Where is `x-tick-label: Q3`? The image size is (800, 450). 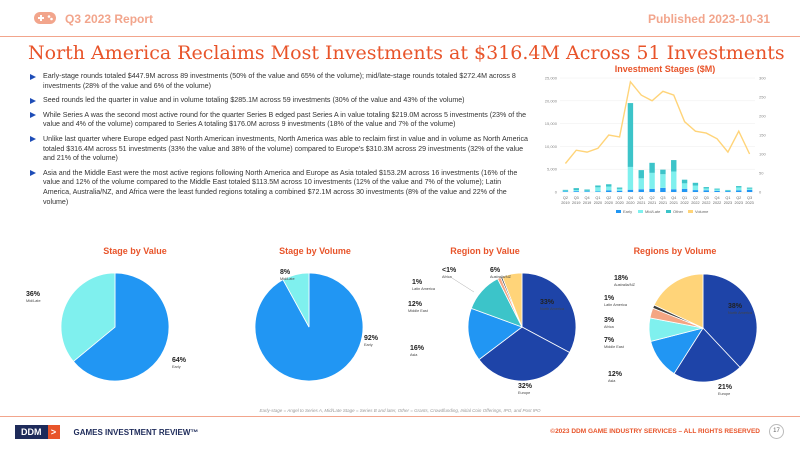 x-tick-label: Q3 is located at coordinates (749, 198).